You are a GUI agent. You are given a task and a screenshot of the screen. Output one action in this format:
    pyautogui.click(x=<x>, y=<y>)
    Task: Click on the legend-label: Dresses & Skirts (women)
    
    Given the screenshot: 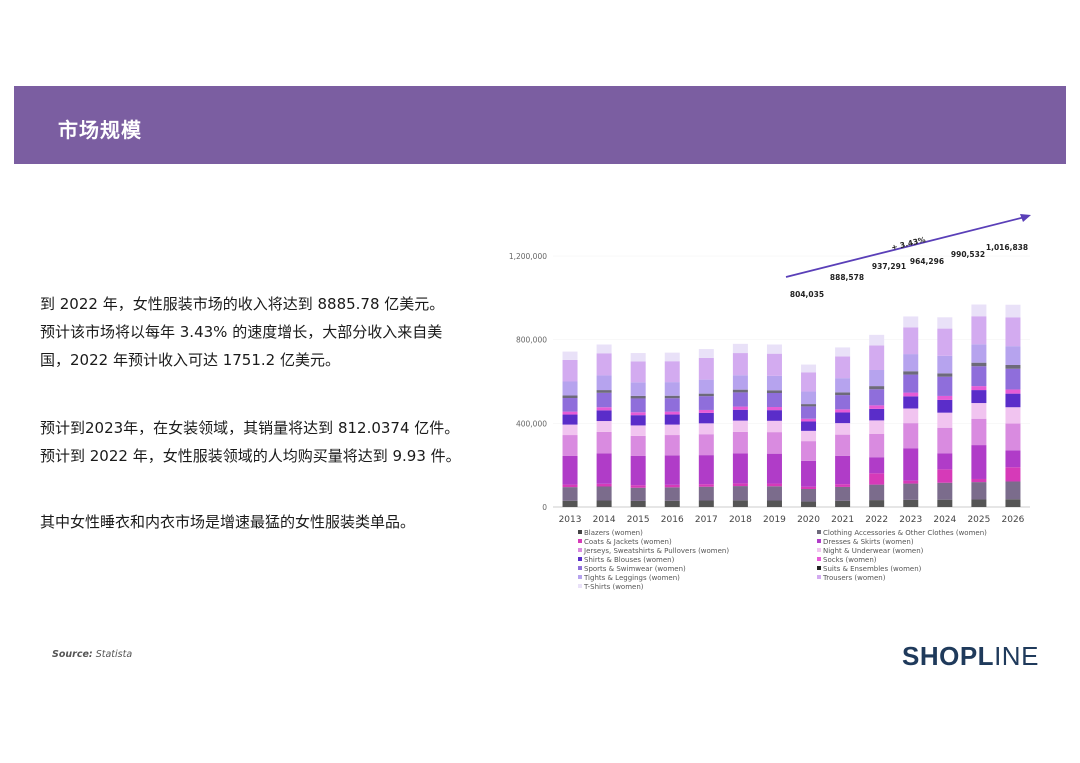 What is the action you would take?
    pyautogui.click(x=868, y=542)
    